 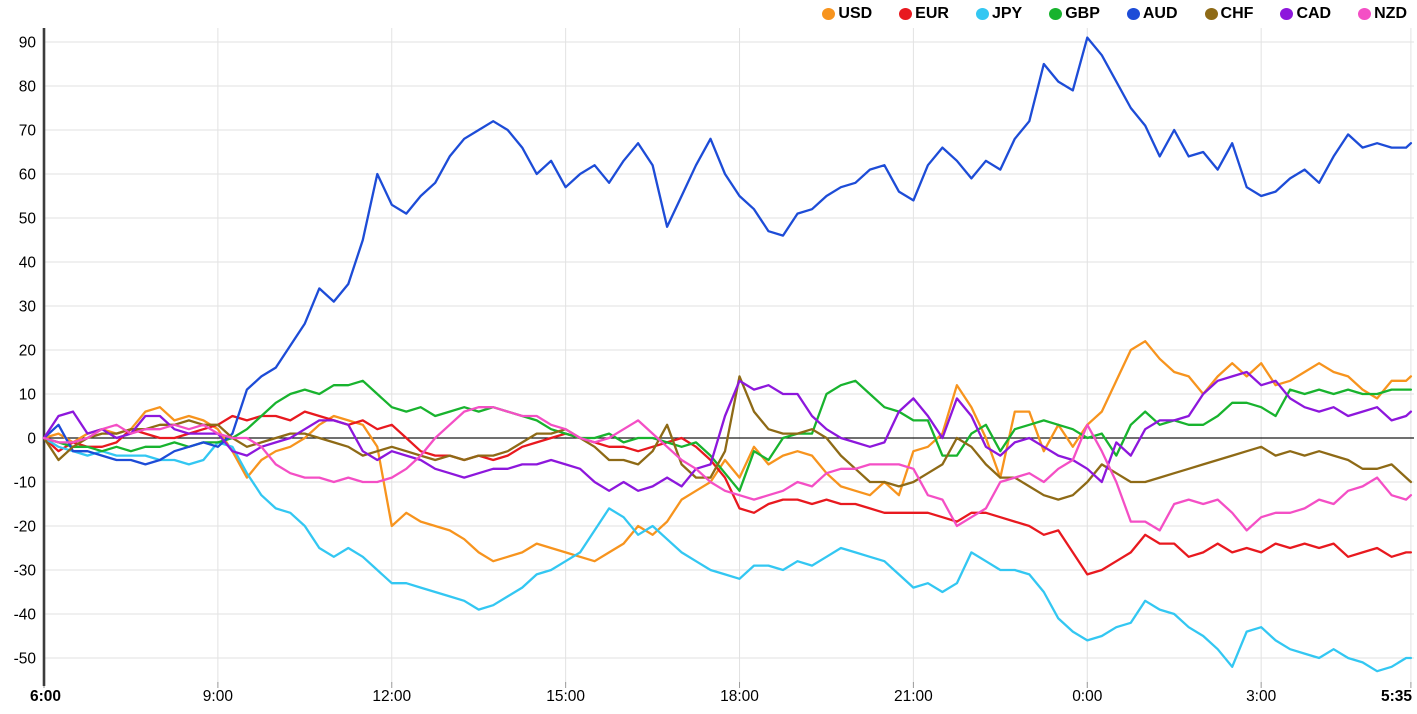 What do you see at coordinates (1287, 14) in the screenshot?
I see `legend-dot-cad-icon` at bounding box center [1287, 14].